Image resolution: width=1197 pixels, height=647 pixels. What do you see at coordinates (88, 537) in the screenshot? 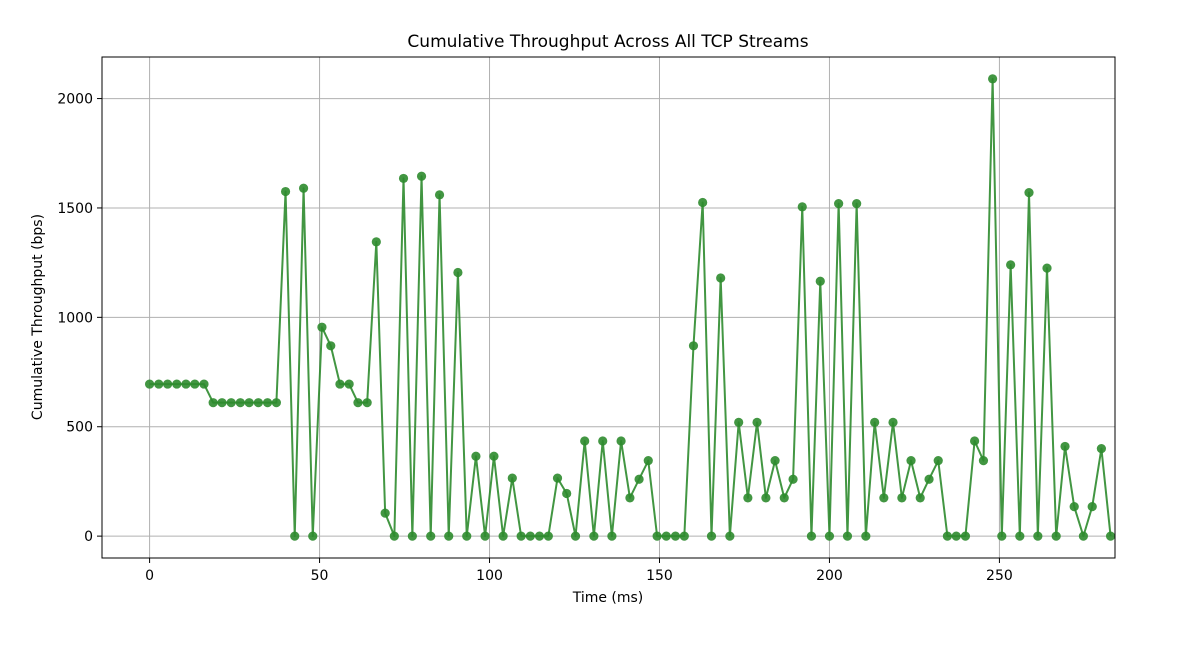
I see `y-tick-label: 0` at bounding box center [88, 537].